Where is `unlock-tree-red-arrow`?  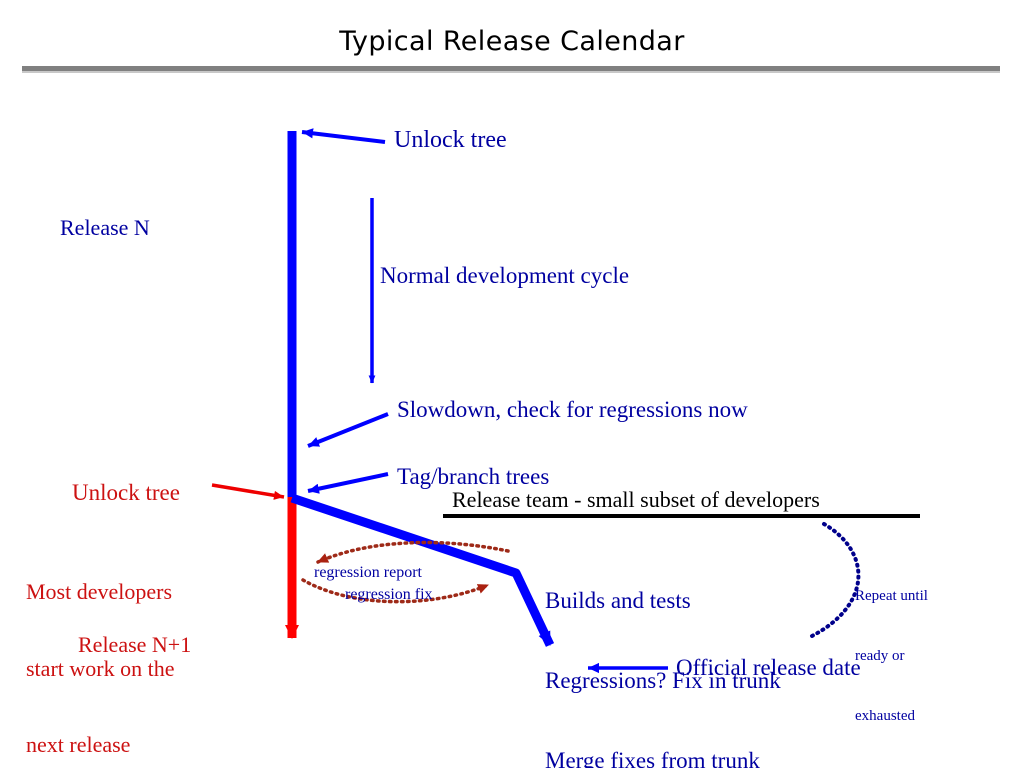 unlock-tree-red-arrow is located at coordinates (248, 491).